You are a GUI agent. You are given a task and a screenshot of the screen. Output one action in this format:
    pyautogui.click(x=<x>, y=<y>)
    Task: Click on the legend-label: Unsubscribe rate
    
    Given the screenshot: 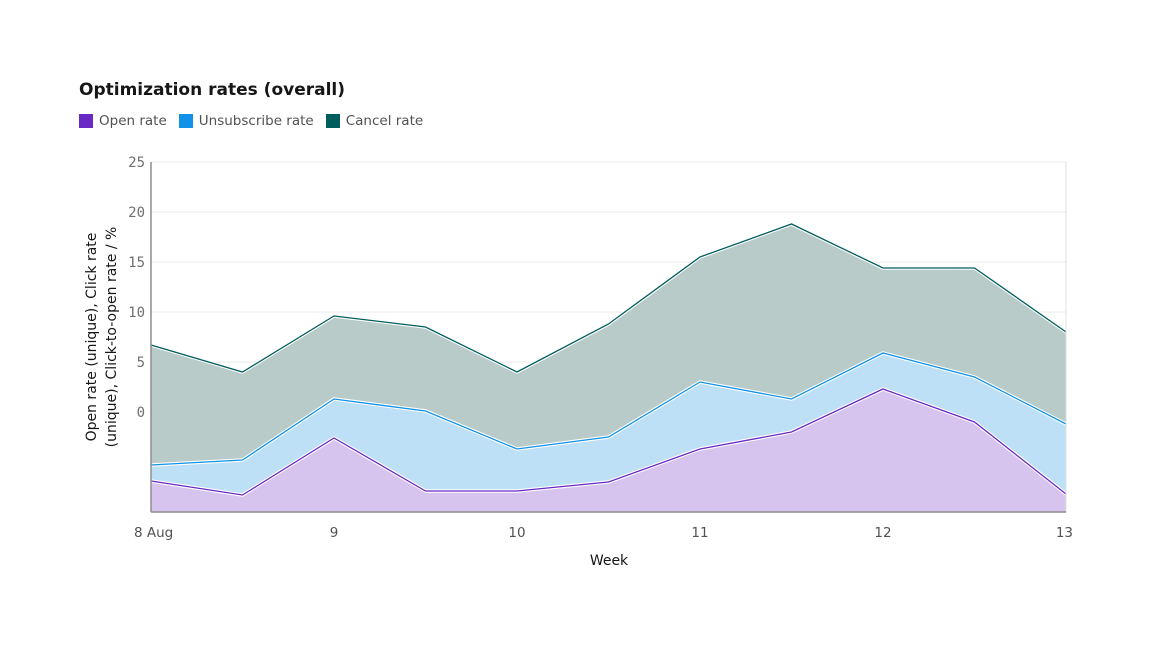 What is the action you would take?
    pyautogui.click(x=256, y=121)
    